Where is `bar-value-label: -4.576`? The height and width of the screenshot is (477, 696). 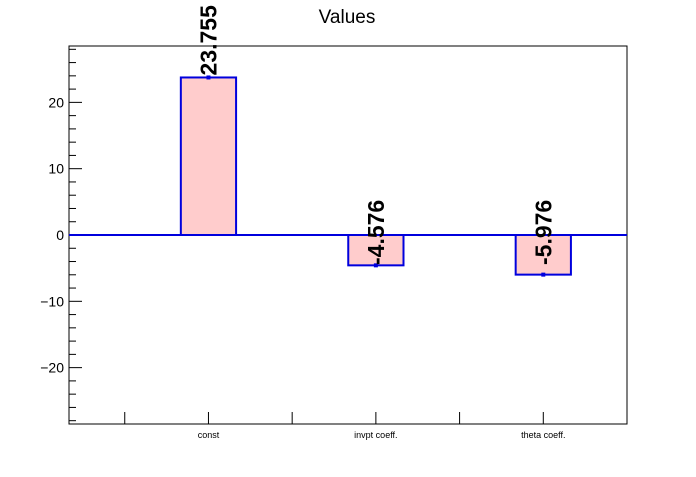 bar-value-label: -4.576 is located at coordinates (376, 232).